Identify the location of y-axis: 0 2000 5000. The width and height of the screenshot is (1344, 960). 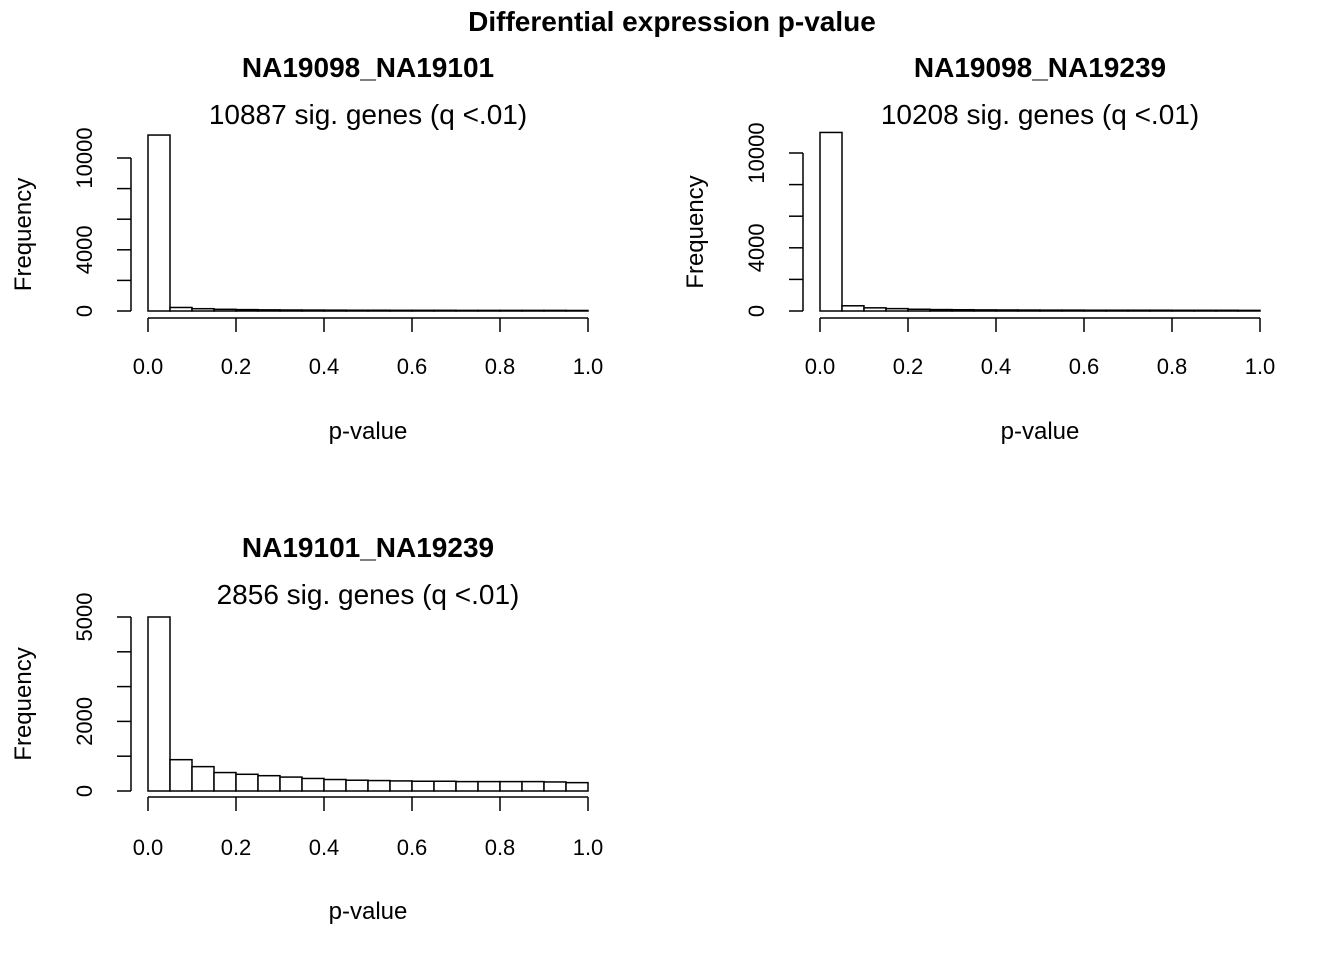
(102, 695).